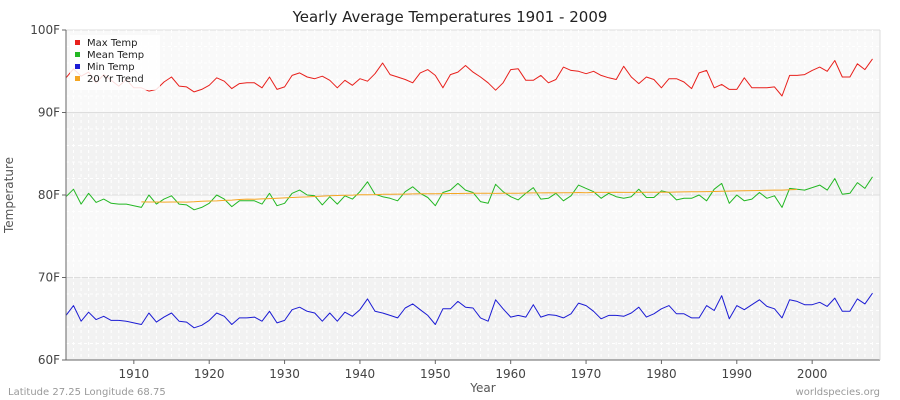  I want to click on series-line-mean-temp, so click(469, 193).